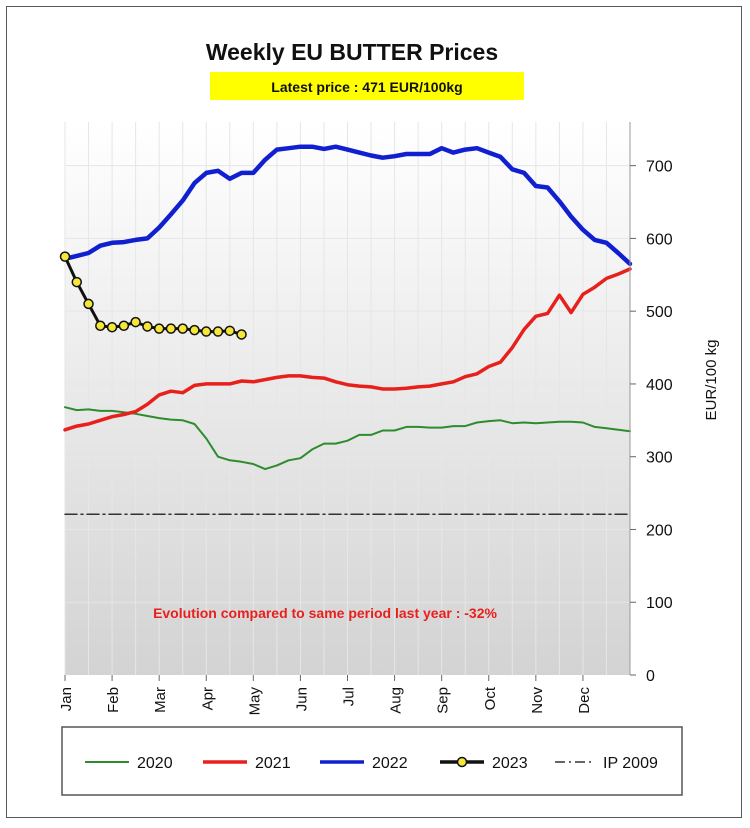  I want to click on x-tick-label: Sep, so click(443, 700).